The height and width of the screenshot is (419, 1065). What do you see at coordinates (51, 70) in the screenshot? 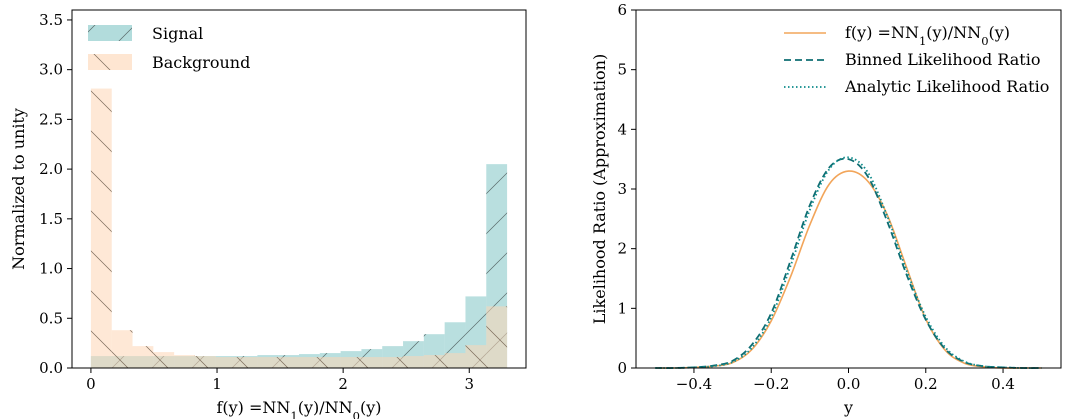
I see `y-tick-label: 3.0` at bounding box center [51, 70].